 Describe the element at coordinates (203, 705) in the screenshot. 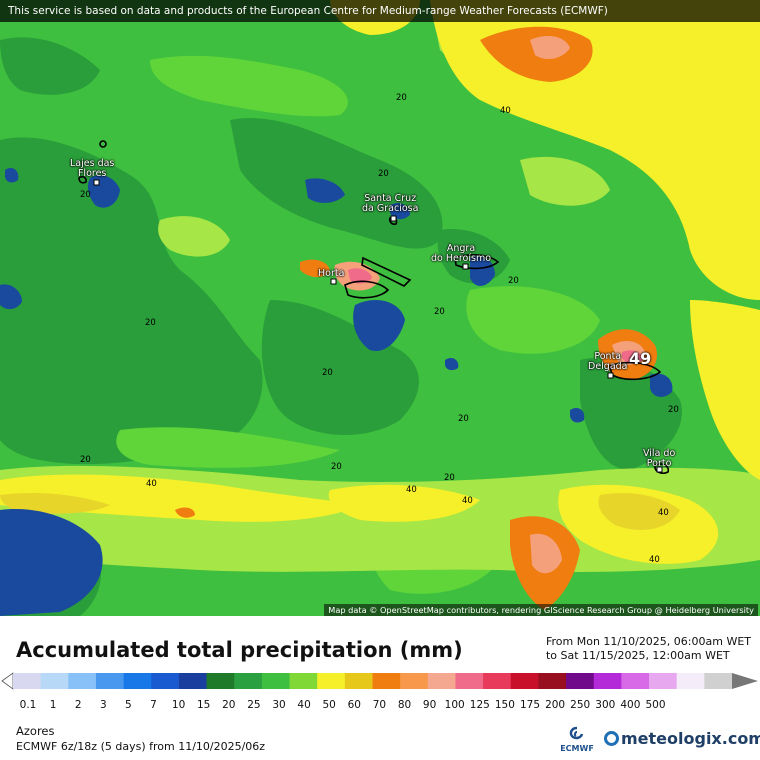

I see `legend-label: 15` at that location.